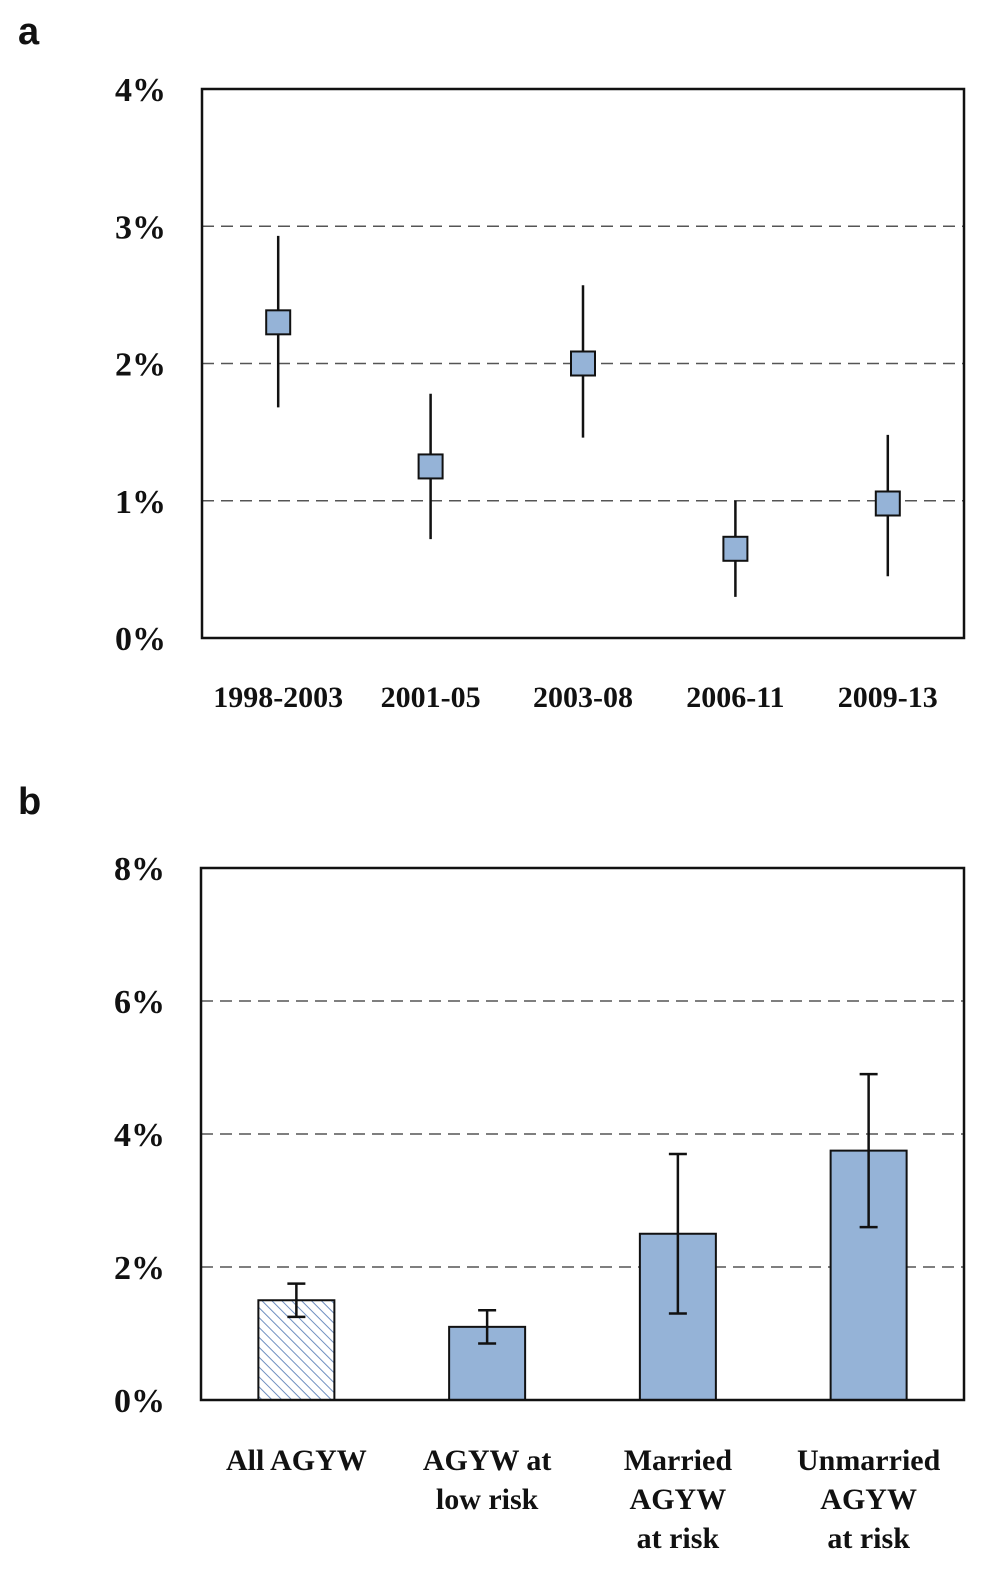 The width and height of the screenshot is (1000, 1589). I want to click on x-category-label: 2003-08, so click(583, 697).